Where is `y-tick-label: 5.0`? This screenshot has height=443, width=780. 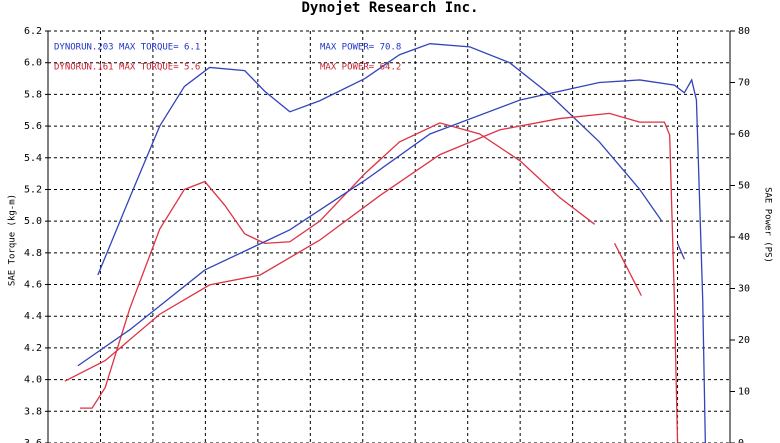 y-tick-label: 5.0 is located at coordinates (33, 221).